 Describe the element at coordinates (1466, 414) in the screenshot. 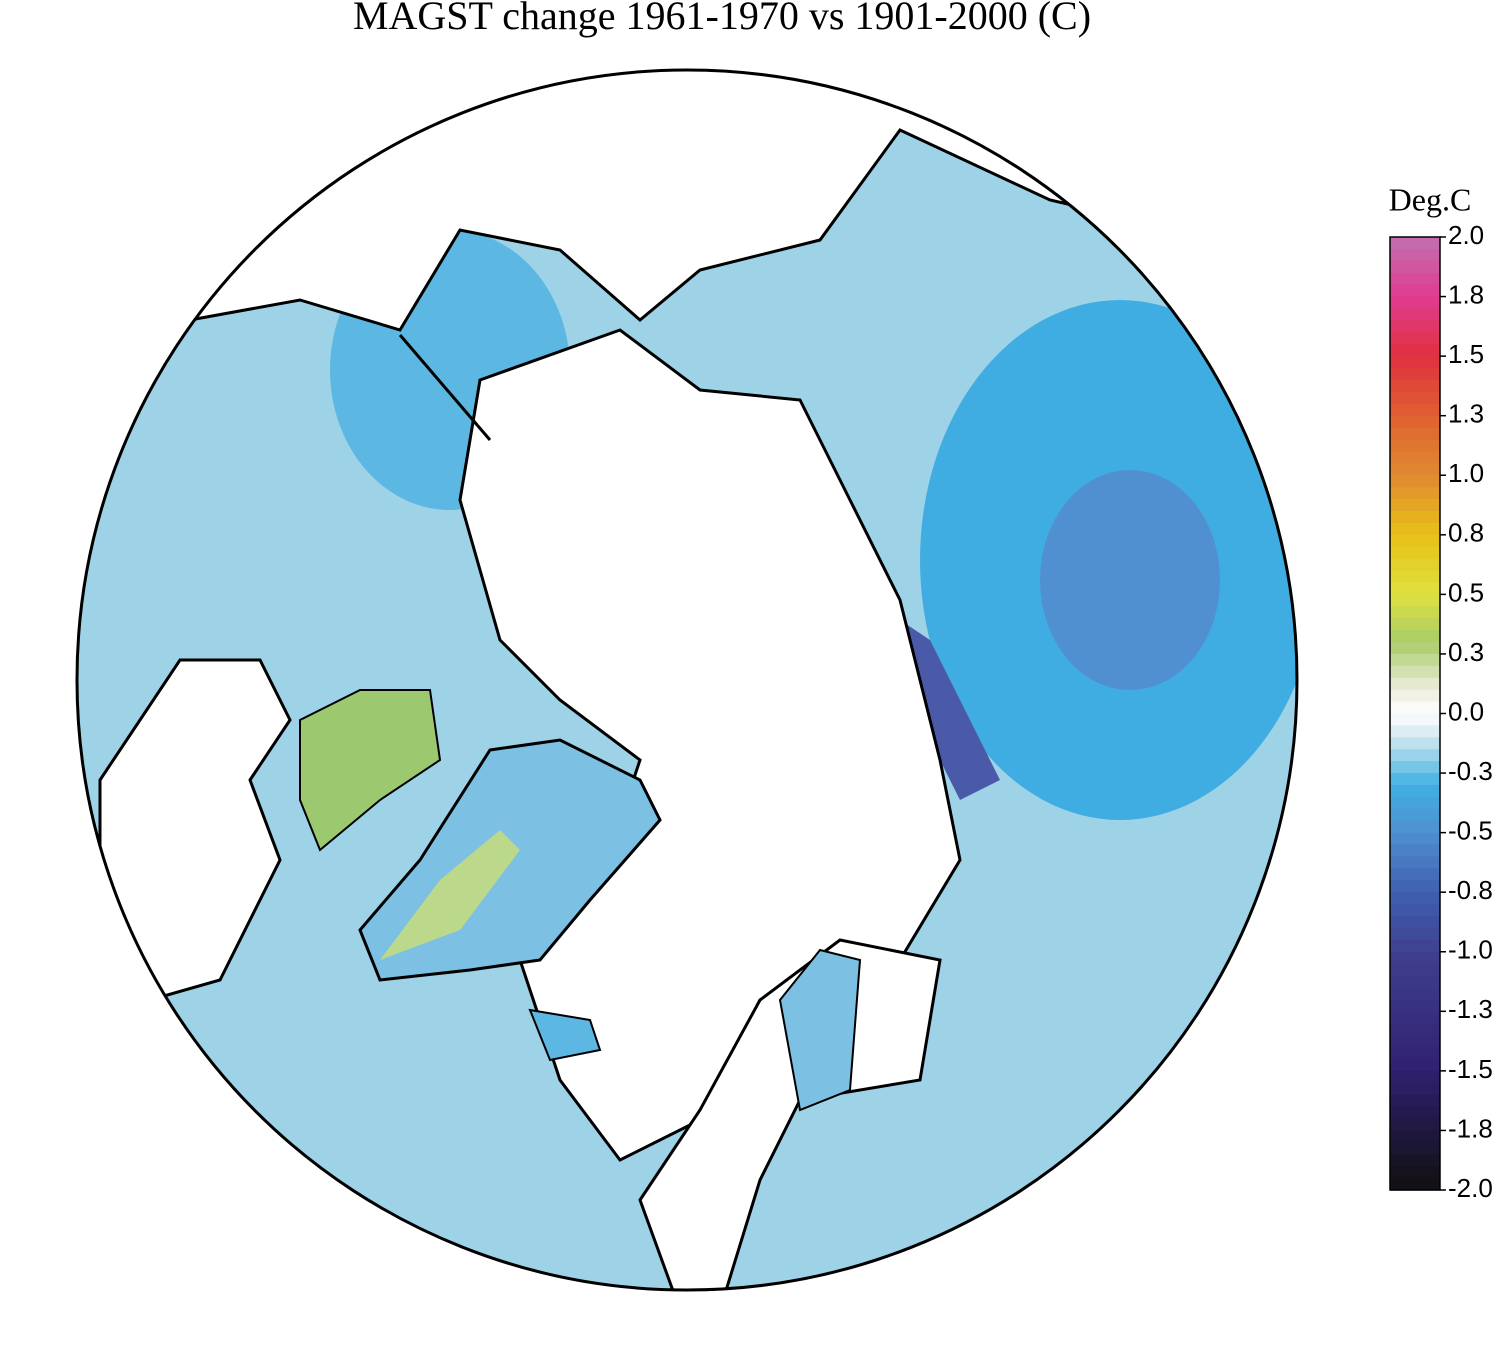

I see `colorbar-tick-label: 1.3` at that location.